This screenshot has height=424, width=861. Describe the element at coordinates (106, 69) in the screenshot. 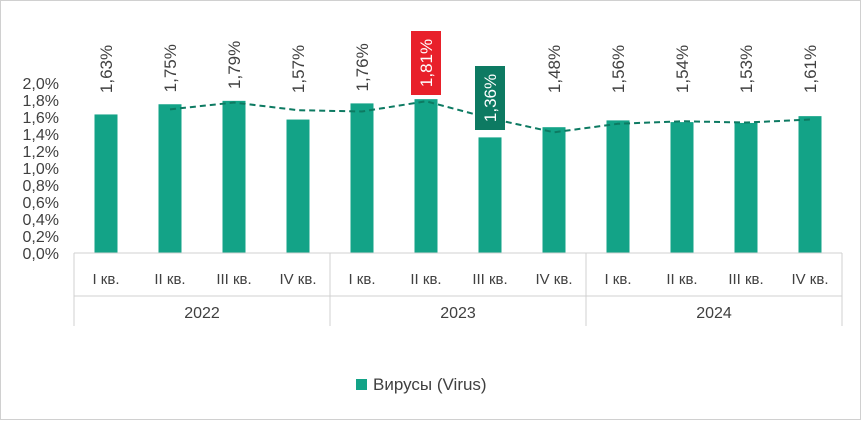

I see `data-label: 1,63%` at that location.